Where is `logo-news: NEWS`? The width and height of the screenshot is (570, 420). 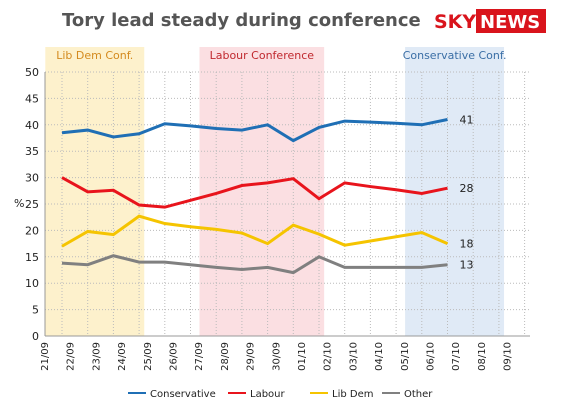
logo-news: NEWS is located at coordinates (510, 22).